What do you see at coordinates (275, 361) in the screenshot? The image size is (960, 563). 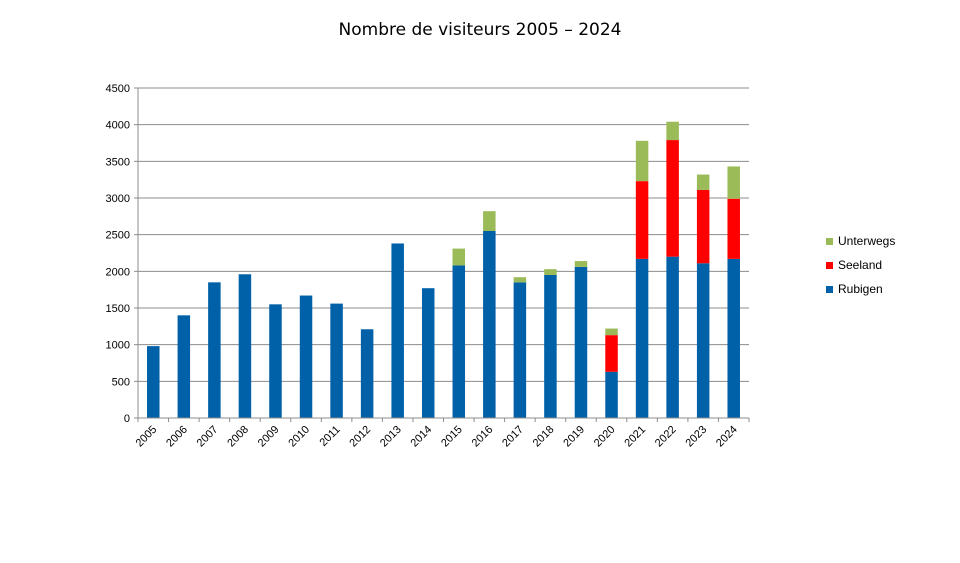 I see `bar-rubigen-2009` at bounding box center [275, 361].